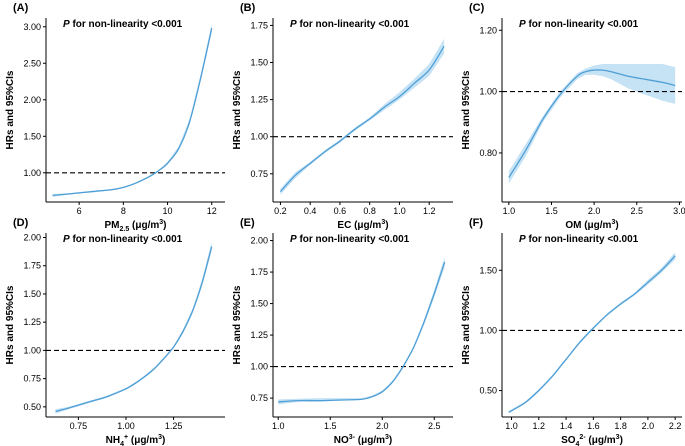 The width and height of the screenshot is (685, 446). I want to click on panel-label: (B), so click(248, 8).